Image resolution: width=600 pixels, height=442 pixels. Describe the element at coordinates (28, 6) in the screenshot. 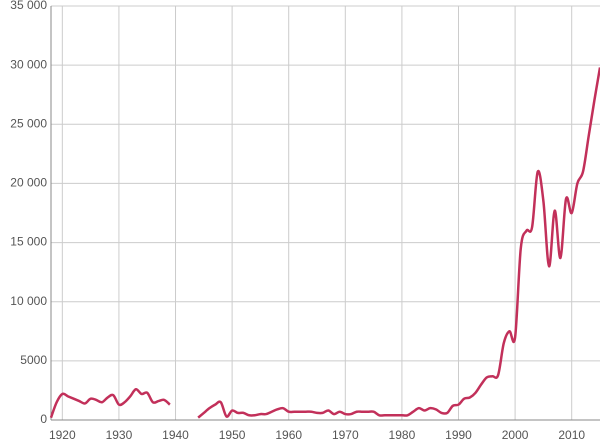

I see `y-tick-label: 35 000` at that location.